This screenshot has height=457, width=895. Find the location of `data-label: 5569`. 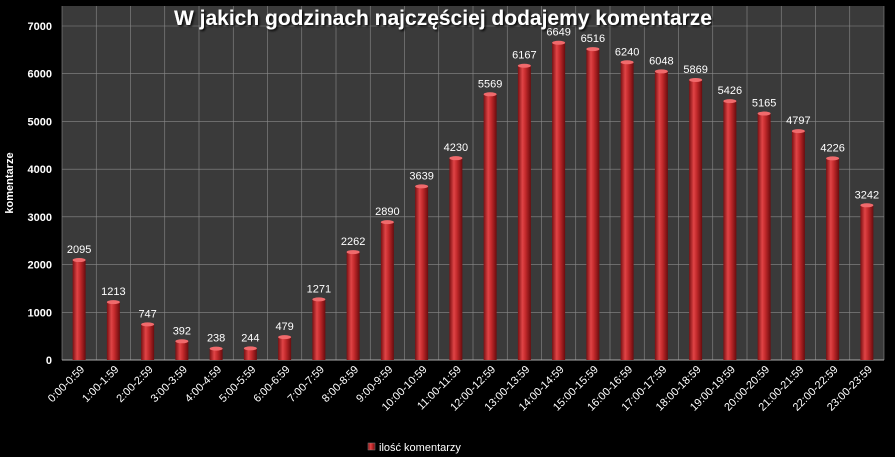

data-label: 5569 is located at coordinates (490, 84).